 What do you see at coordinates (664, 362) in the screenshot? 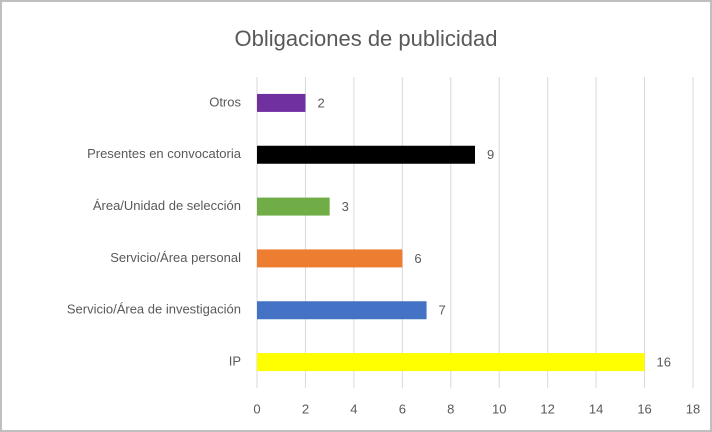
I see `data-label: 16` at bounding box center [664, 362].